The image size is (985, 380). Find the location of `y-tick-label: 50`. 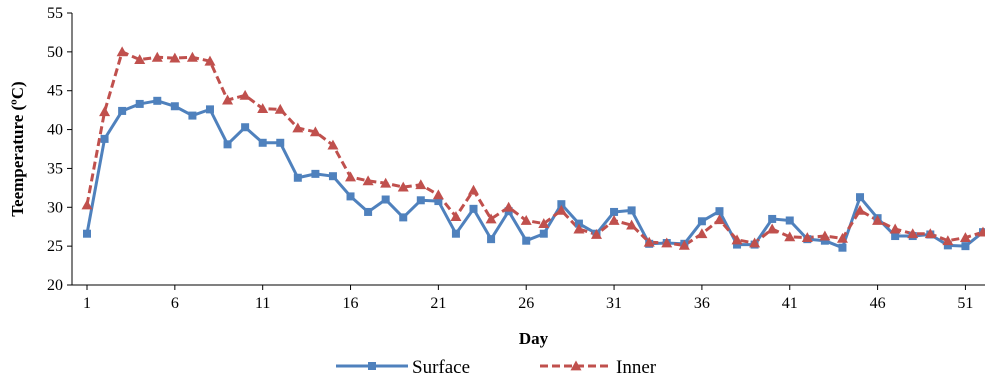

y-tick-label: 50 is located at coordinates (55, 52).